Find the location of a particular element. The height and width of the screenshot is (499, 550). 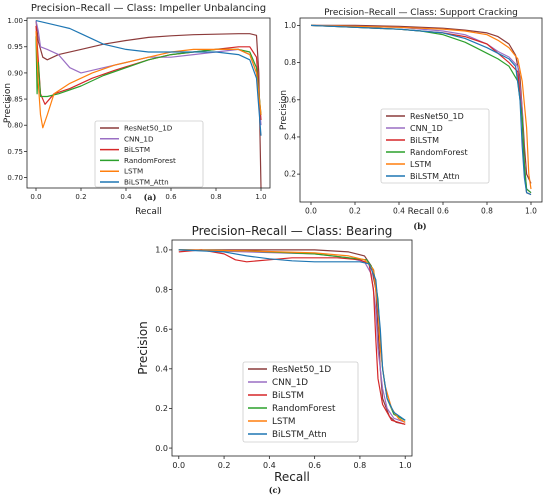

y-tick-label: 0.90 is located at coordinates (15, 73).